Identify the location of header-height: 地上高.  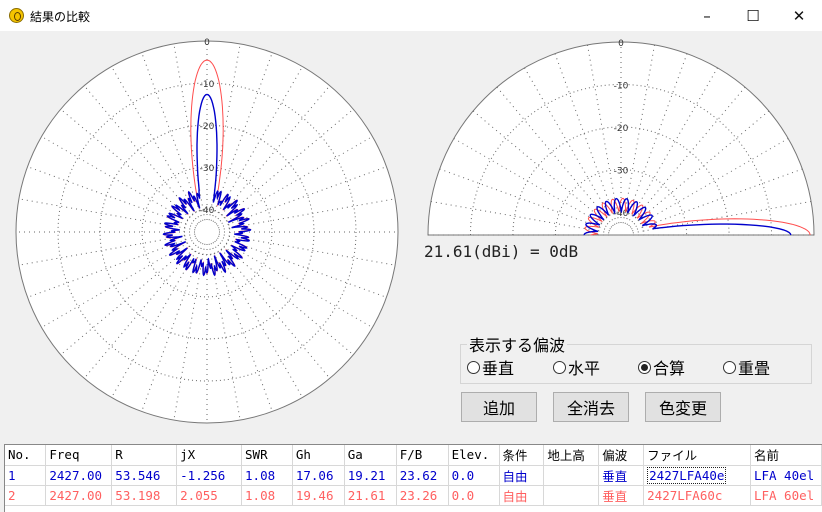
(571, 455).